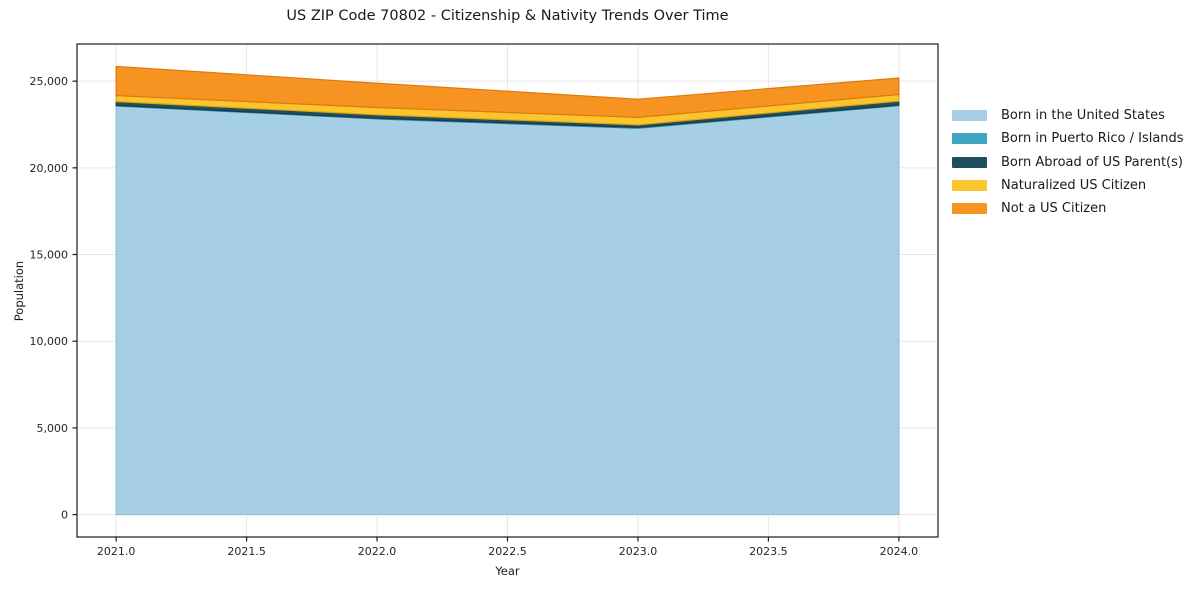 The height and width of the screenshot is (590, 1189). I want to click on y-tick-label: 25,000, so click(49, 81).